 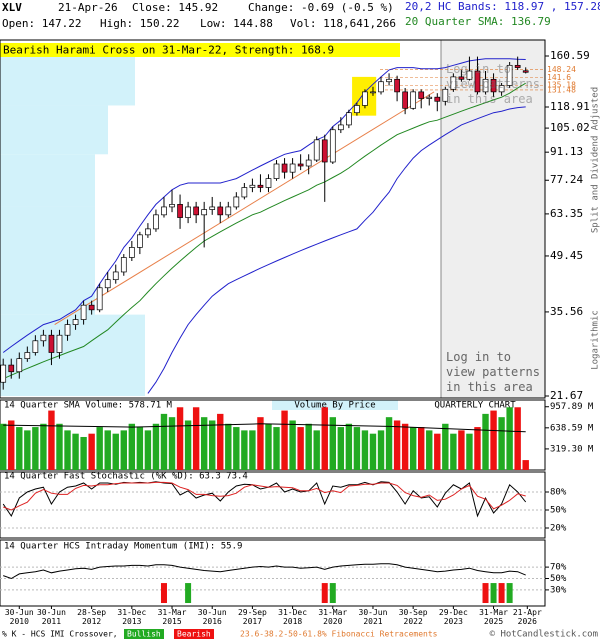 I want to click on y-tick-label: 50%, so click(x=558, y=579).